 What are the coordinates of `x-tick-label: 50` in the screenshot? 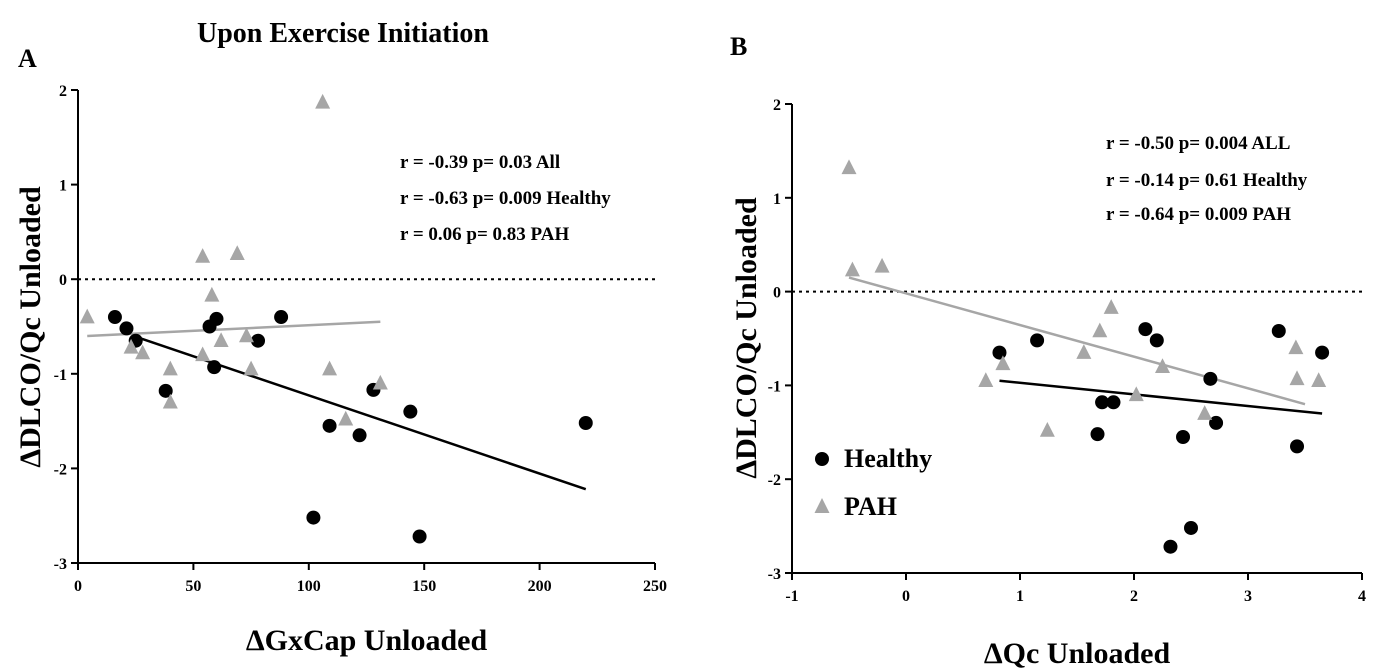 It's located at (193, 586).